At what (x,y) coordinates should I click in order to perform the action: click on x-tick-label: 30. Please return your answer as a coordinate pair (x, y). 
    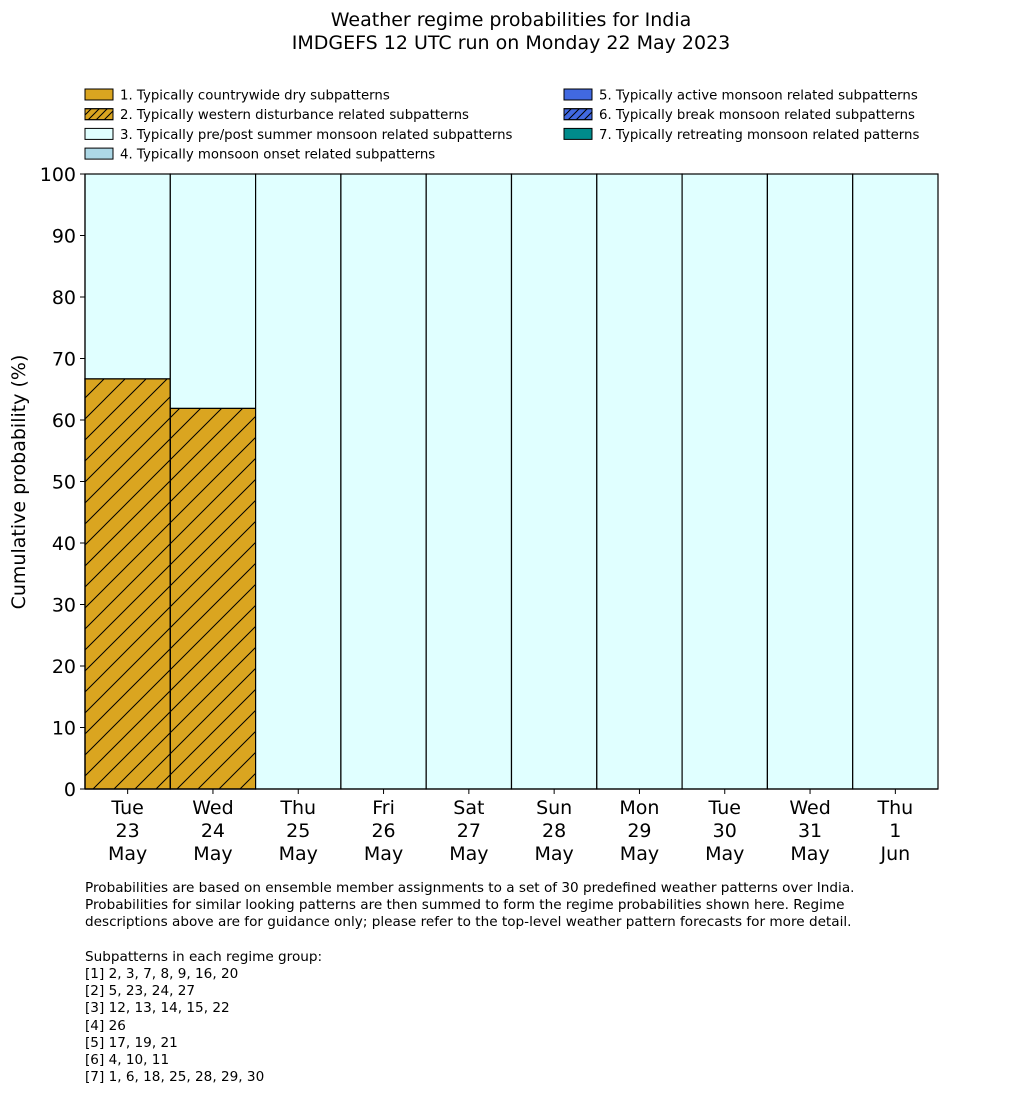
    Looking at the image, I should click on (725, 831).